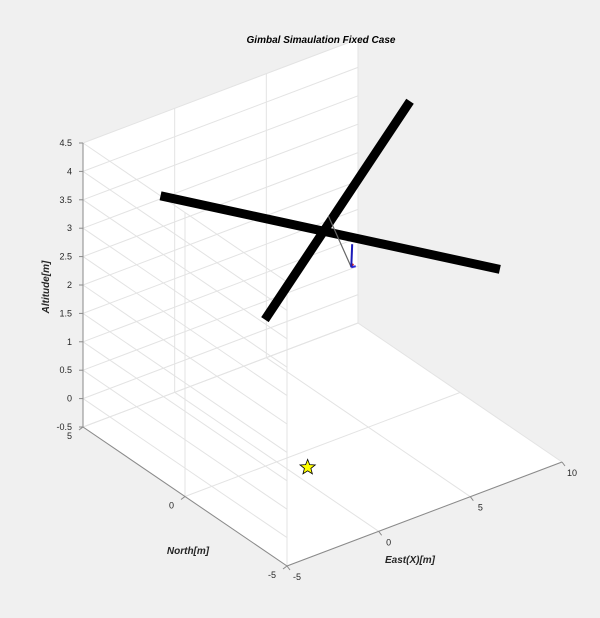  What do you see at coordinates (410, 560) in the screenshot?
I see `x-axis-label: East(X)[m]` at bounding box center [410, 560].